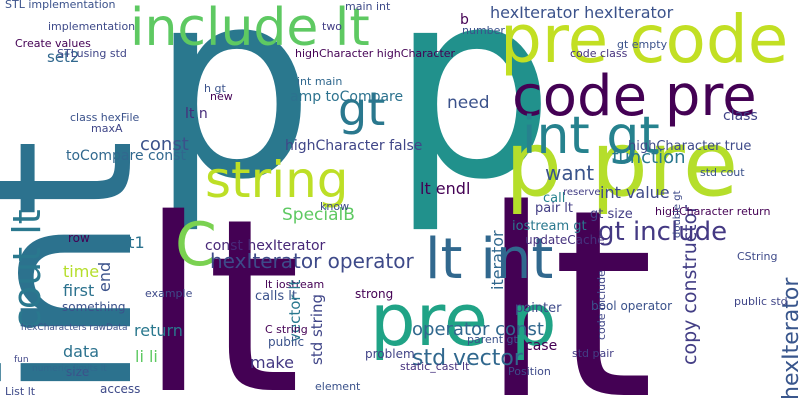 This screenshot has height=400, width=800. Describe the element at coordinates (569, 173) in the screenshot. I see `word: want` at that location.